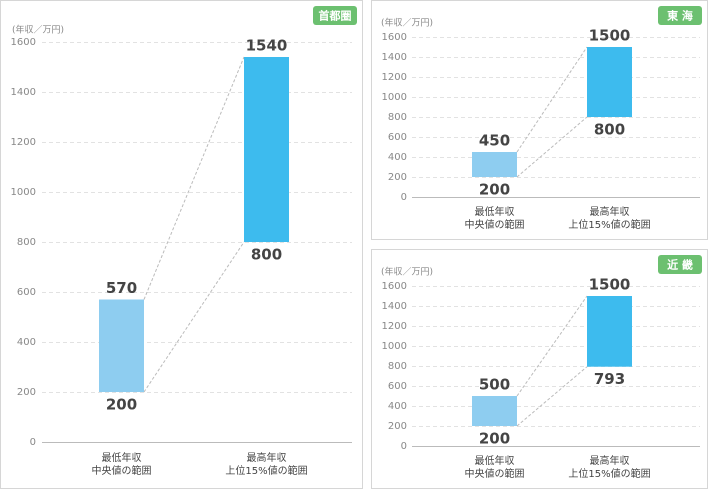 This screenshot has height=494, width=708. I want to click on badge-text: 首都圏, so click(335, 16).